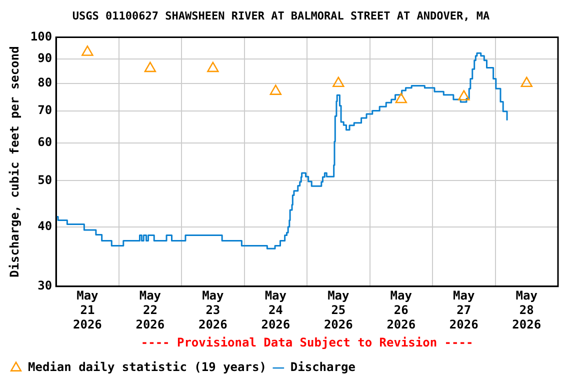 The width and height of the screenshot is (576, 384). I want to click on x-tick-label: May 25 2026, so click(338, 310).